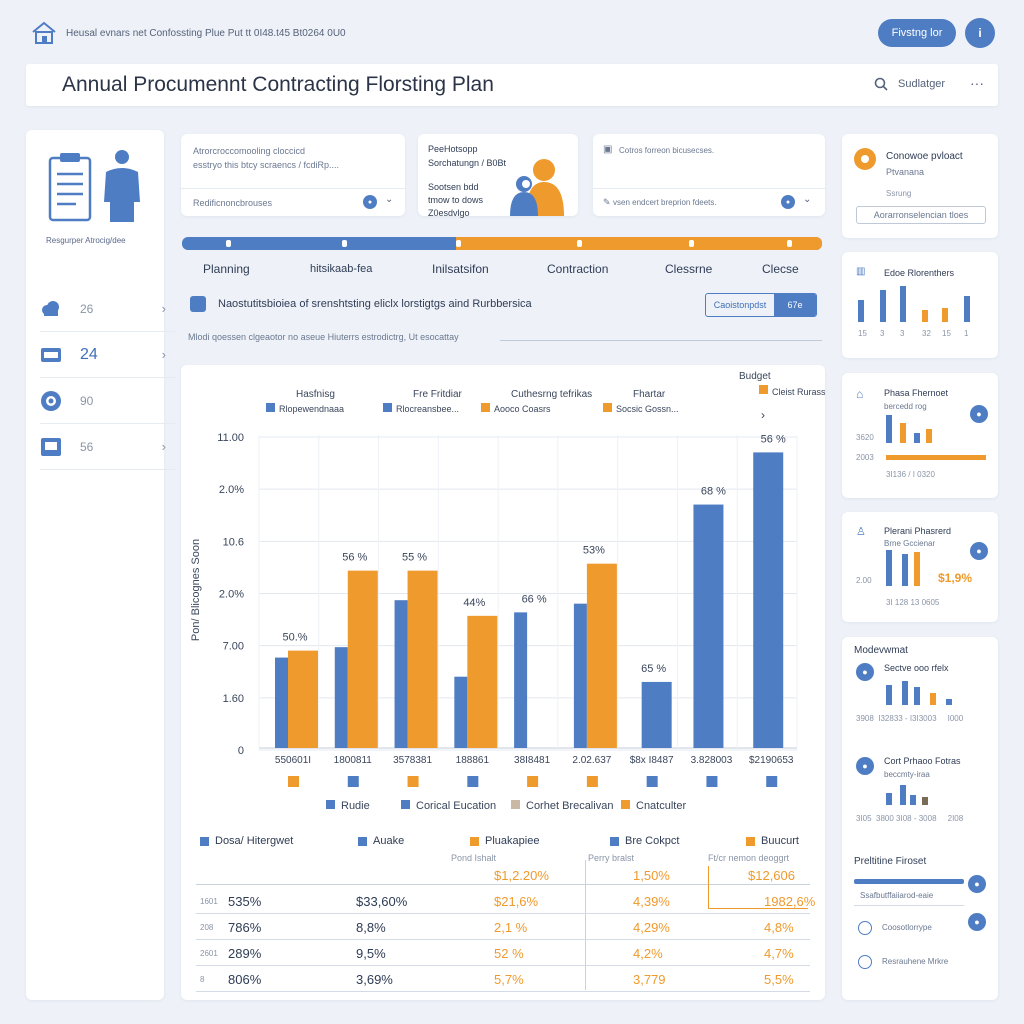  I want to click on table-cell: 1982,6%, so click(790, 901).